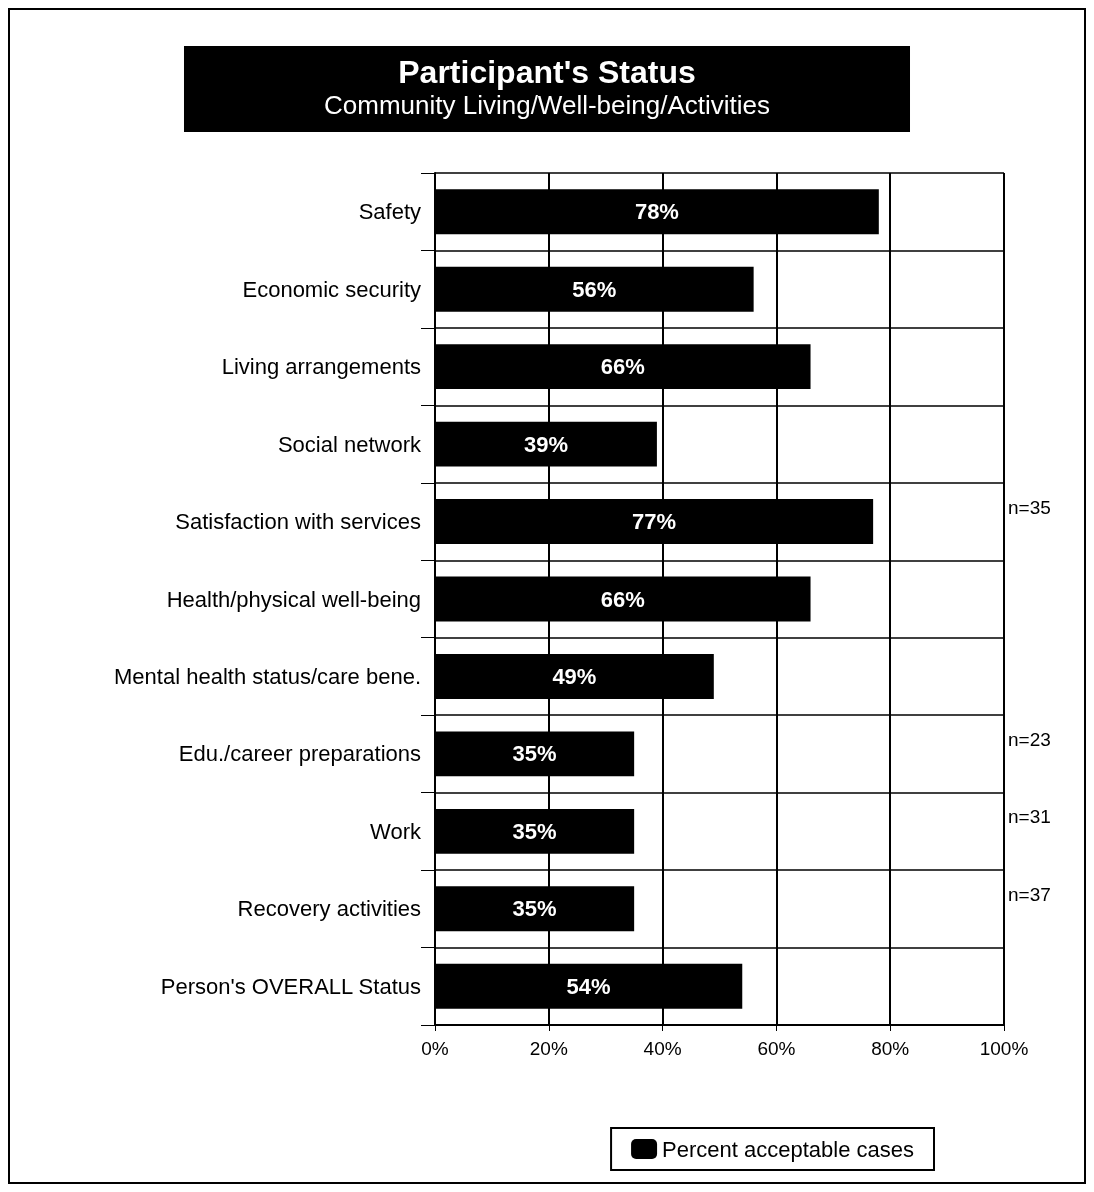 The height and width of the screenshot is (1192, 1094). Describe the element at coordinates (267, 676) in the screenshot. I see `y-tick-label: Mental health status/care bene.` at that location.